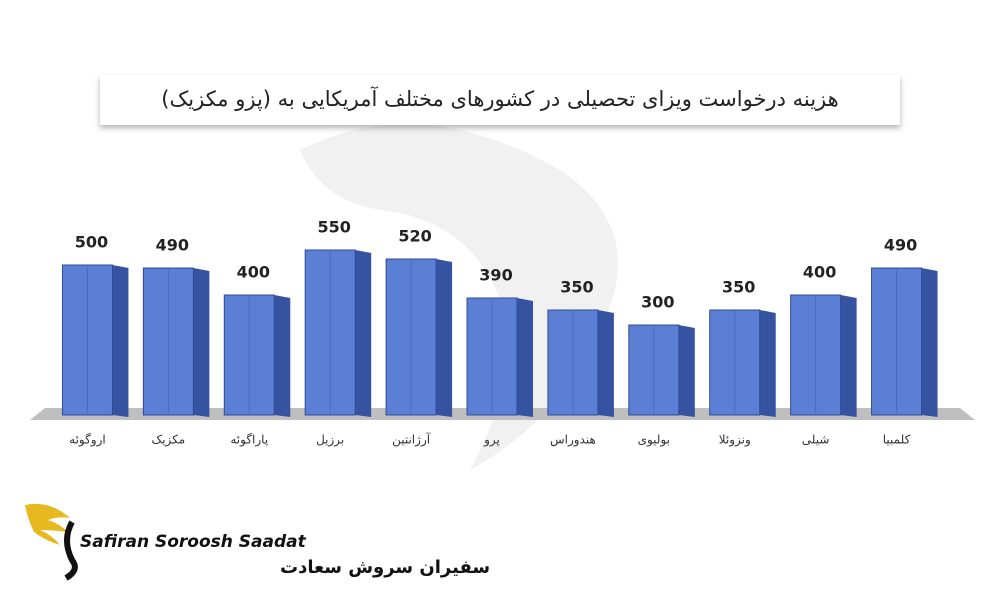 The height and width of the screenshot is (600, 1000). I want to click on x-tick-label: برزیل, so click(330, 440).